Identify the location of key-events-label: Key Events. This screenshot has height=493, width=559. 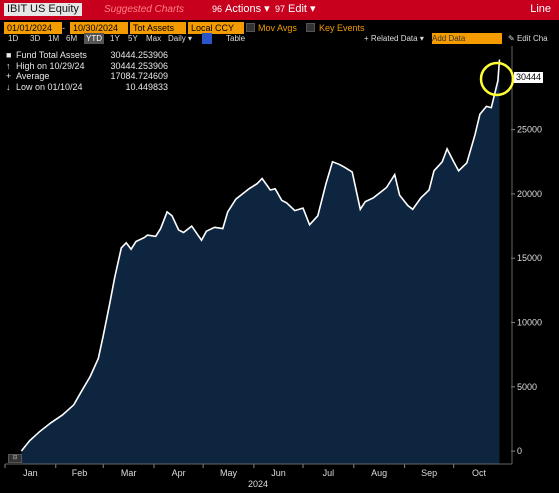
(342, 28).